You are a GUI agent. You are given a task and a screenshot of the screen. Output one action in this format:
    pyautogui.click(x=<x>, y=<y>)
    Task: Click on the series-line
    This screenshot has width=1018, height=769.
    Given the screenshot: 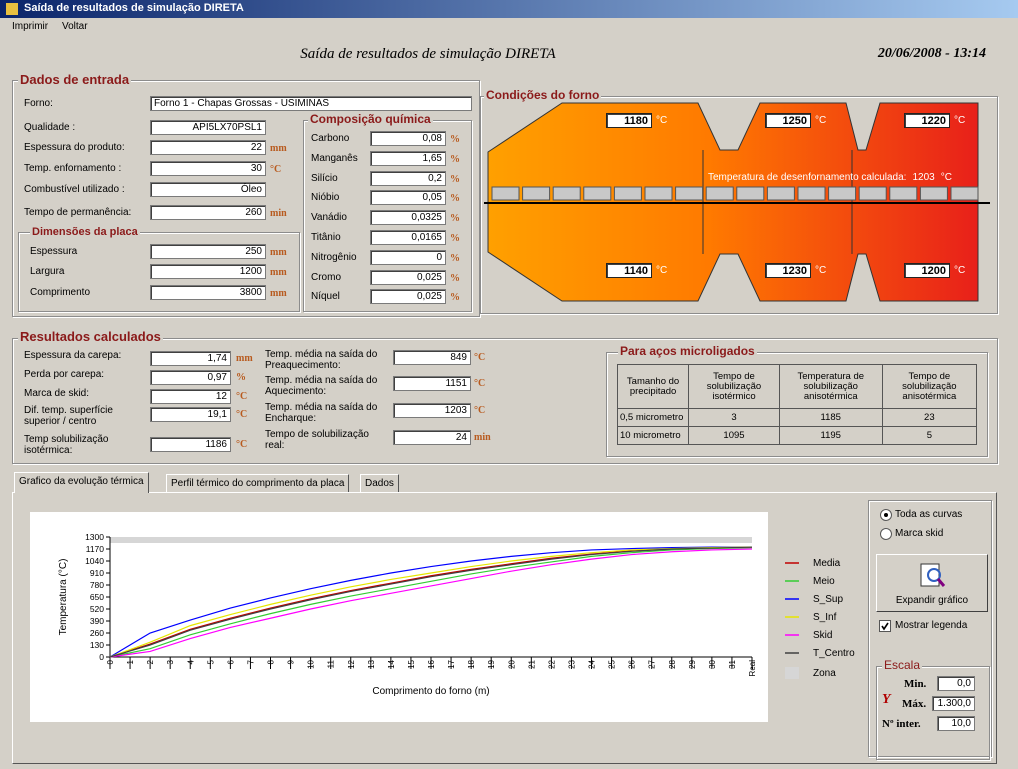 What is the action you would take?
    pyautogui.click(x=431, y=603)
    